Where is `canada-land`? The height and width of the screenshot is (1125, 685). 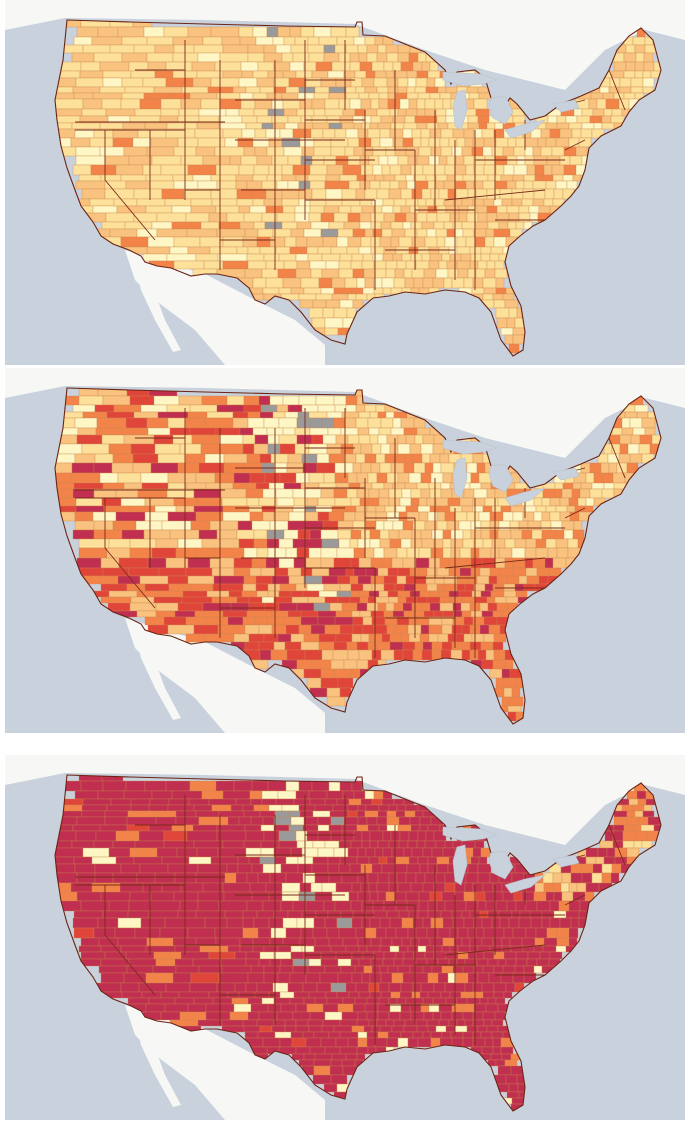 canada-land is located at coordinates (345, 800).